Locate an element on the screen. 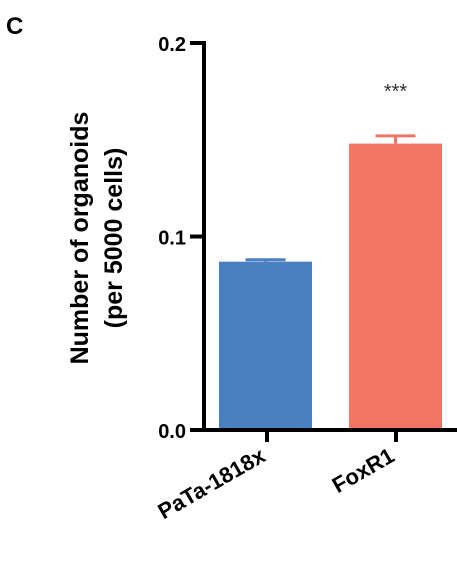 The height and width of the screenshot is (565, 457). x-tick-label-0: PaTa-1818x is located at coordinates (212, 483).